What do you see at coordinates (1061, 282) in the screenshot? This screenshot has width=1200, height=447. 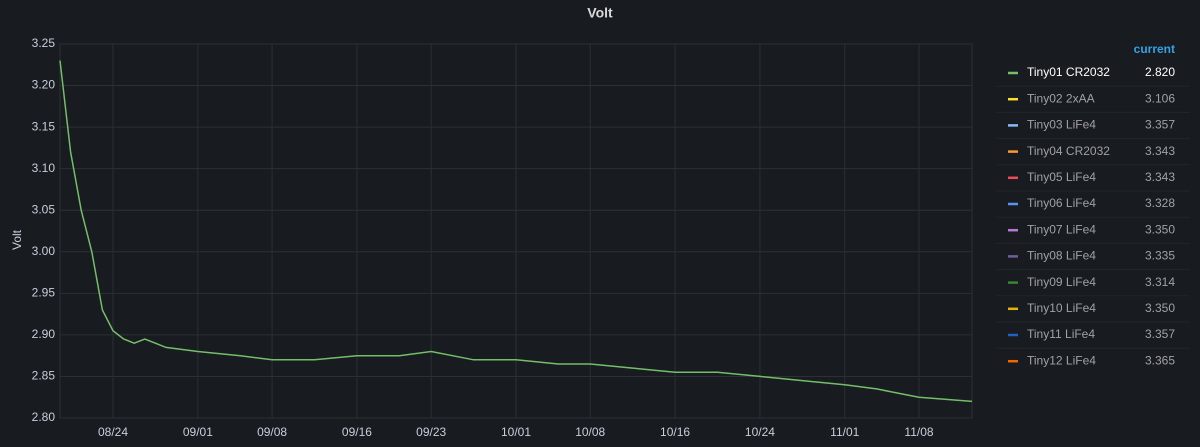 I see `legend-name: Tiny09 LiFe4` at bounding box center [1061, 282].